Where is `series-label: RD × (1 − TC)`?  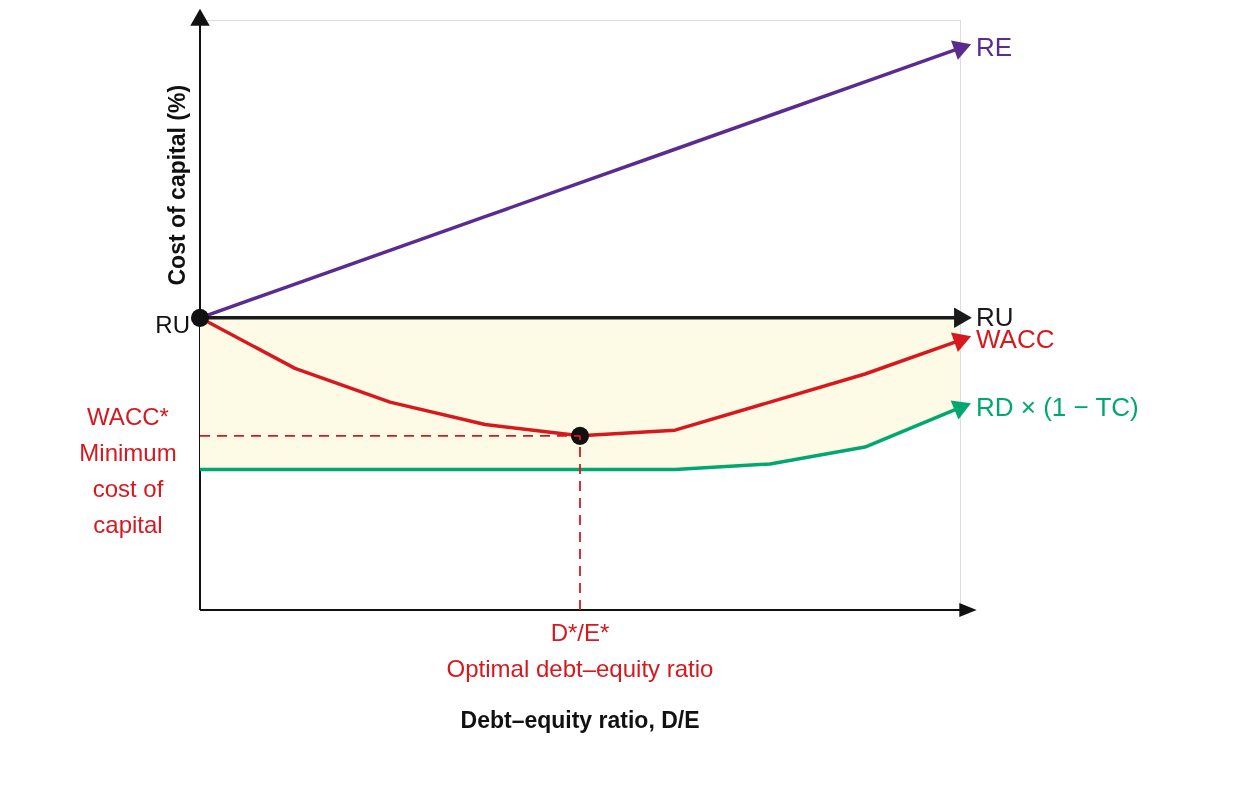 series-label: RD × (1 − TC) is located at coordinates (1057, 406).